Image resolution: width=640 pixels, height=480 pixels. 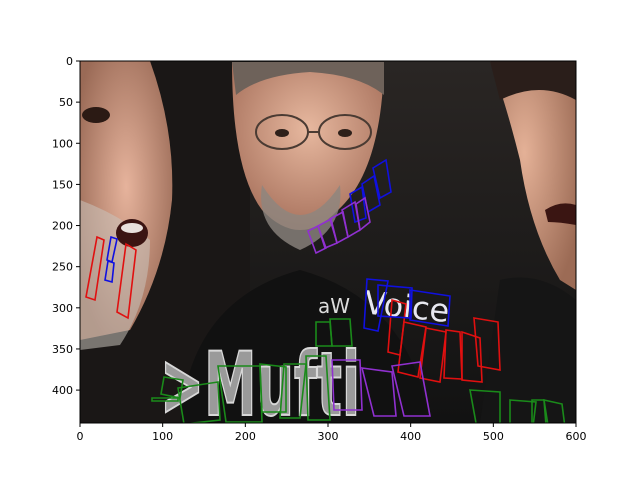 What do you see at coordinates (493, 436) in the screenshot?
I see `x-tick-label: 500` at bounding box center [493, 436].